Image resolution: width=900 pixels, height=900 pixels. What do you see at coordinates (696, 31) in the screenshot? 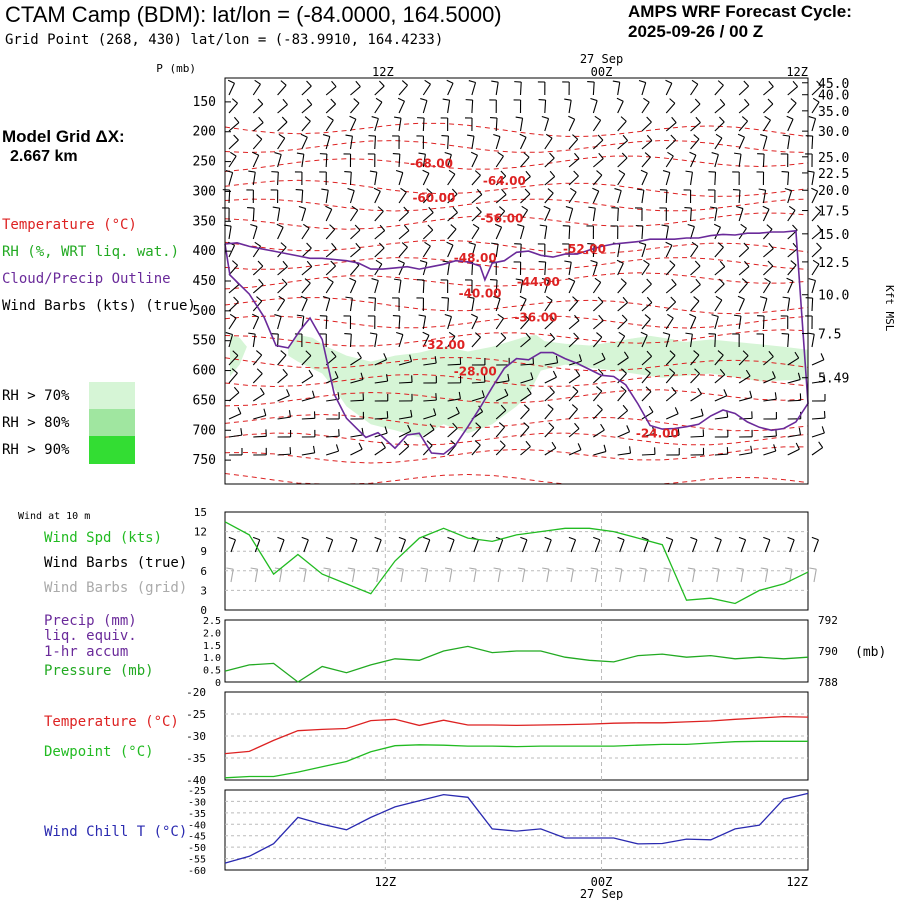
I see `forecast-cycle-value: 2025-09-26 / 00 Z` at bounding box center [696, 31].